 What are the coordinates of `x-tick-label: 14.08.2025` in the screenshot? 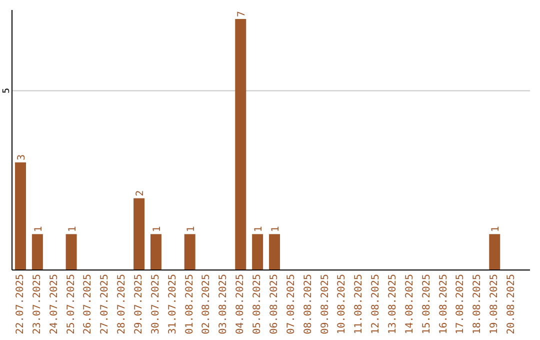 It's located at (410, 304).